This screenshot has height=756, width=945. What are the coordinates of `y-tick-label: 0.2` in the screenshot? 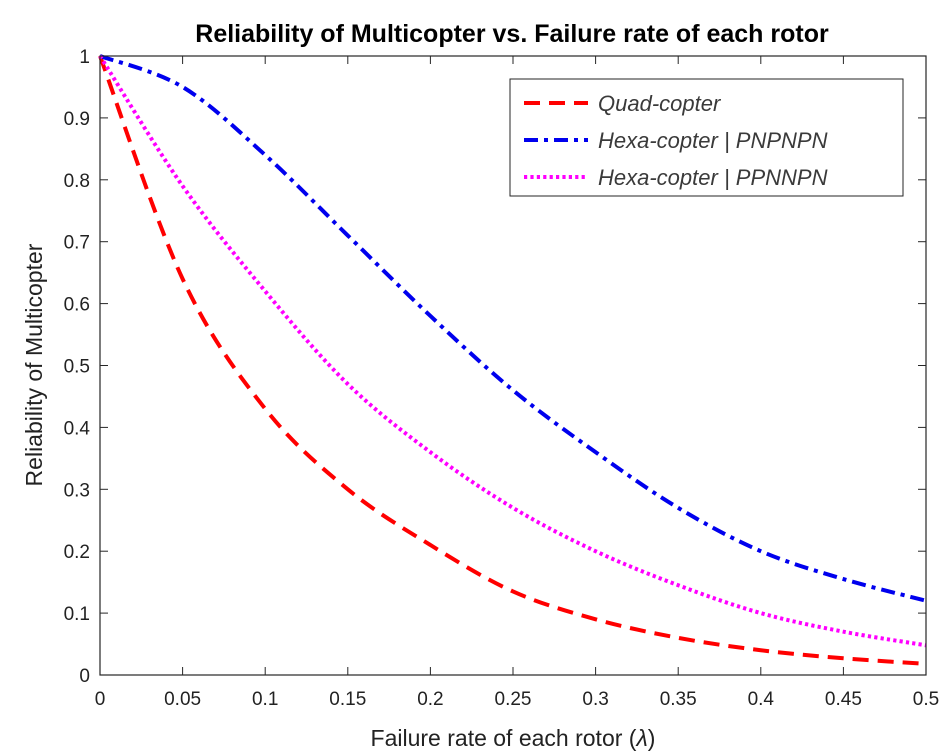 It's located at (77, 552).